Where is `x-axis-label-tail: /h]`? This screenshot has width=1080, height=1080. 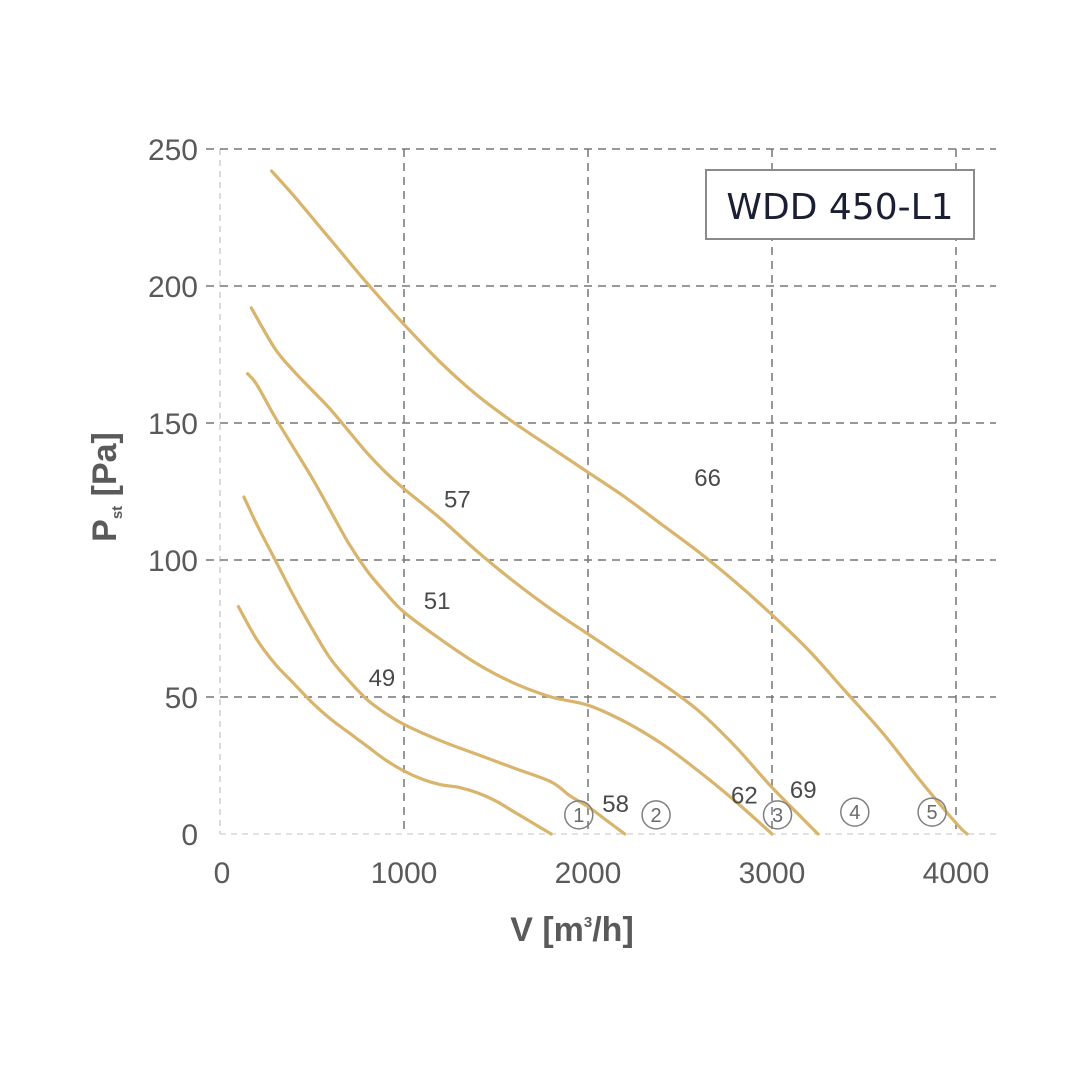
x-axis-label-tail: /h] is located at coordinates (613, 930).